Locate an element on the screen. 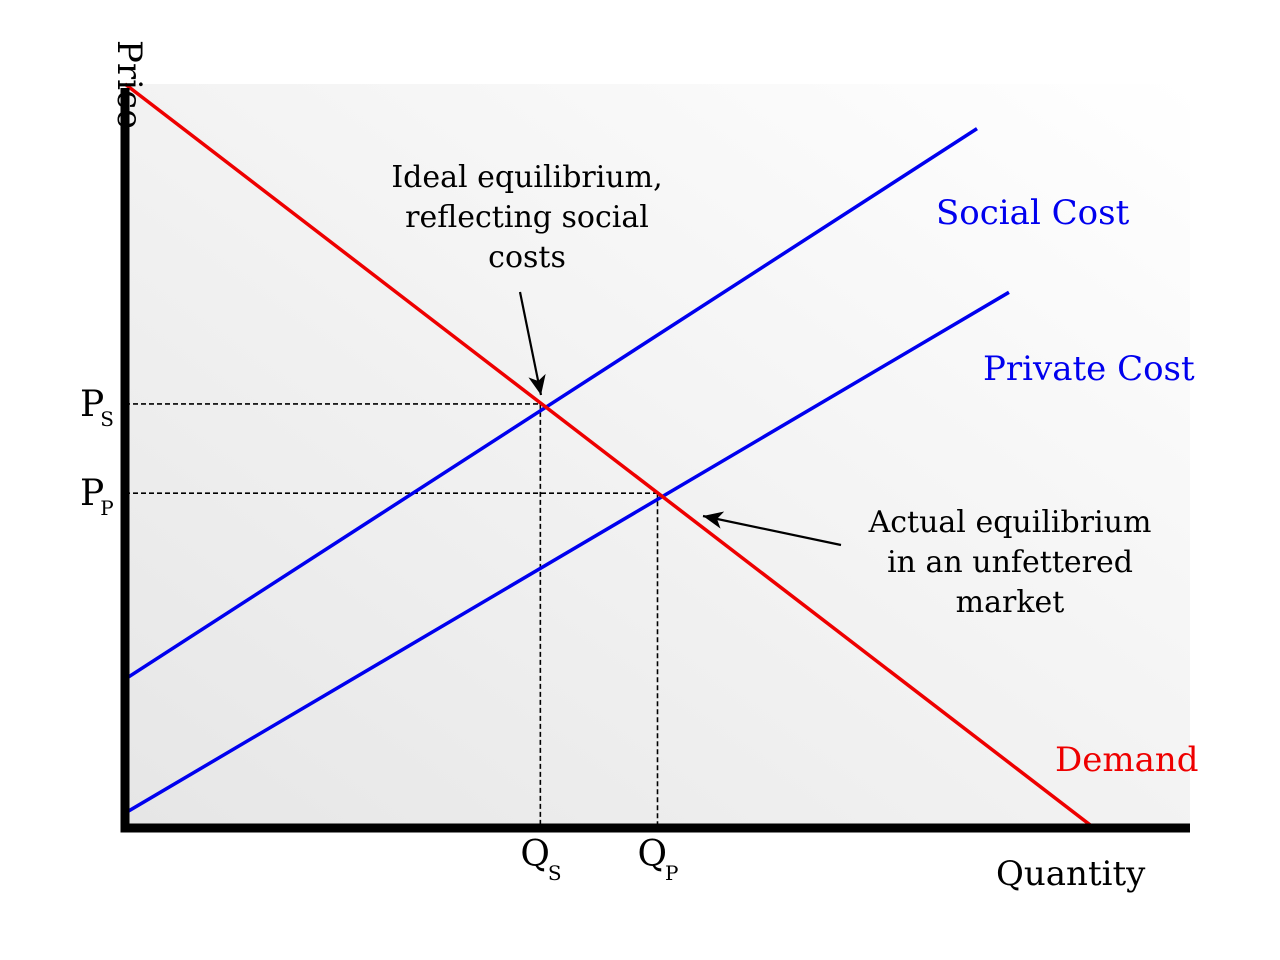 The width and height of the screenshot is (1280, 960). demand-label: Demand is located at coordinates (1127, 760).